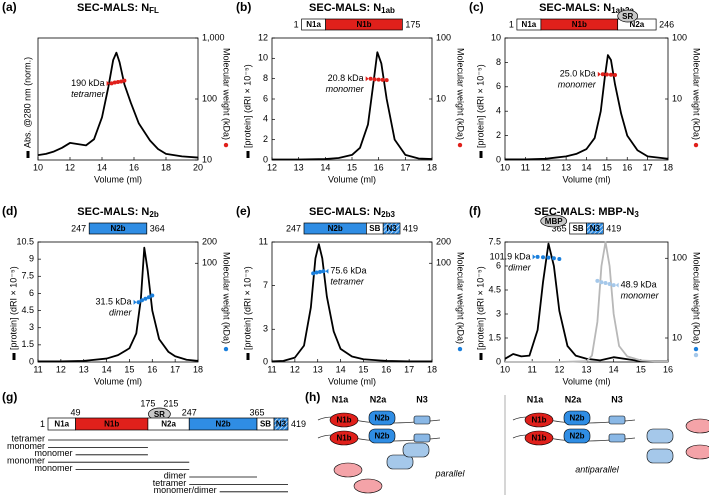 The width and height of the screenshot is (709, 498). I want to click on y-tick-label: 12, so click(263, 37).